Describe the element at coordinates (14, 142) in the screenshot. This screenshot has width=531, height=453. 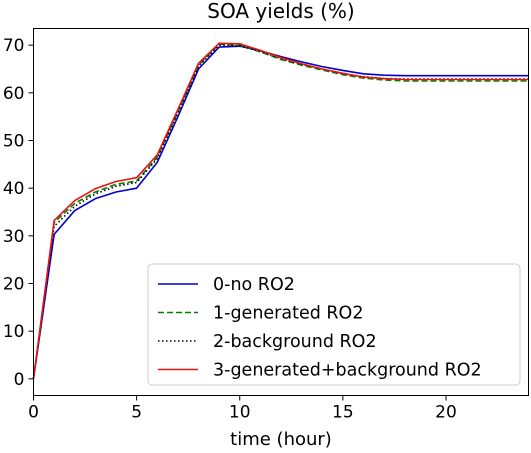
I see `y-tick-label: 50` at that location.